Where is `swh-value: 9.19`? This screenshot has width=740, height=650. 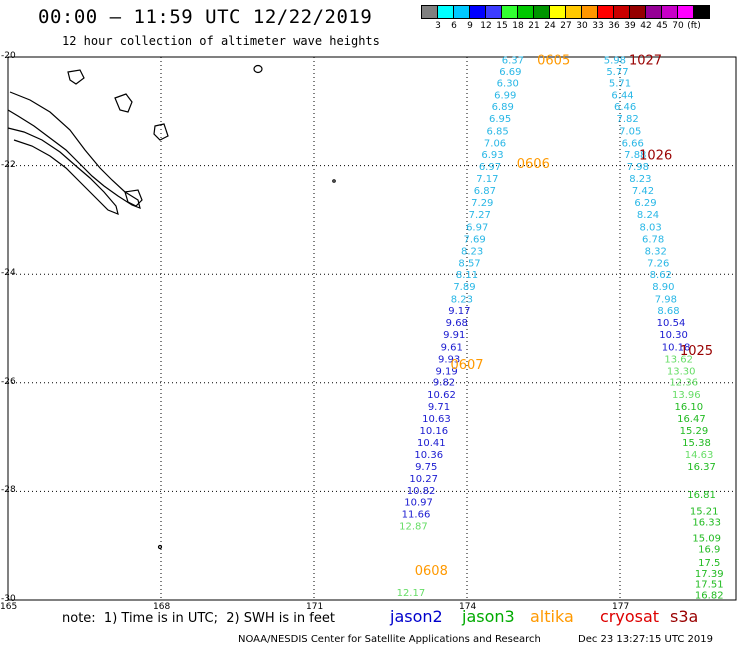 swh-value: 9.19 is located at coordinates (446, 371).